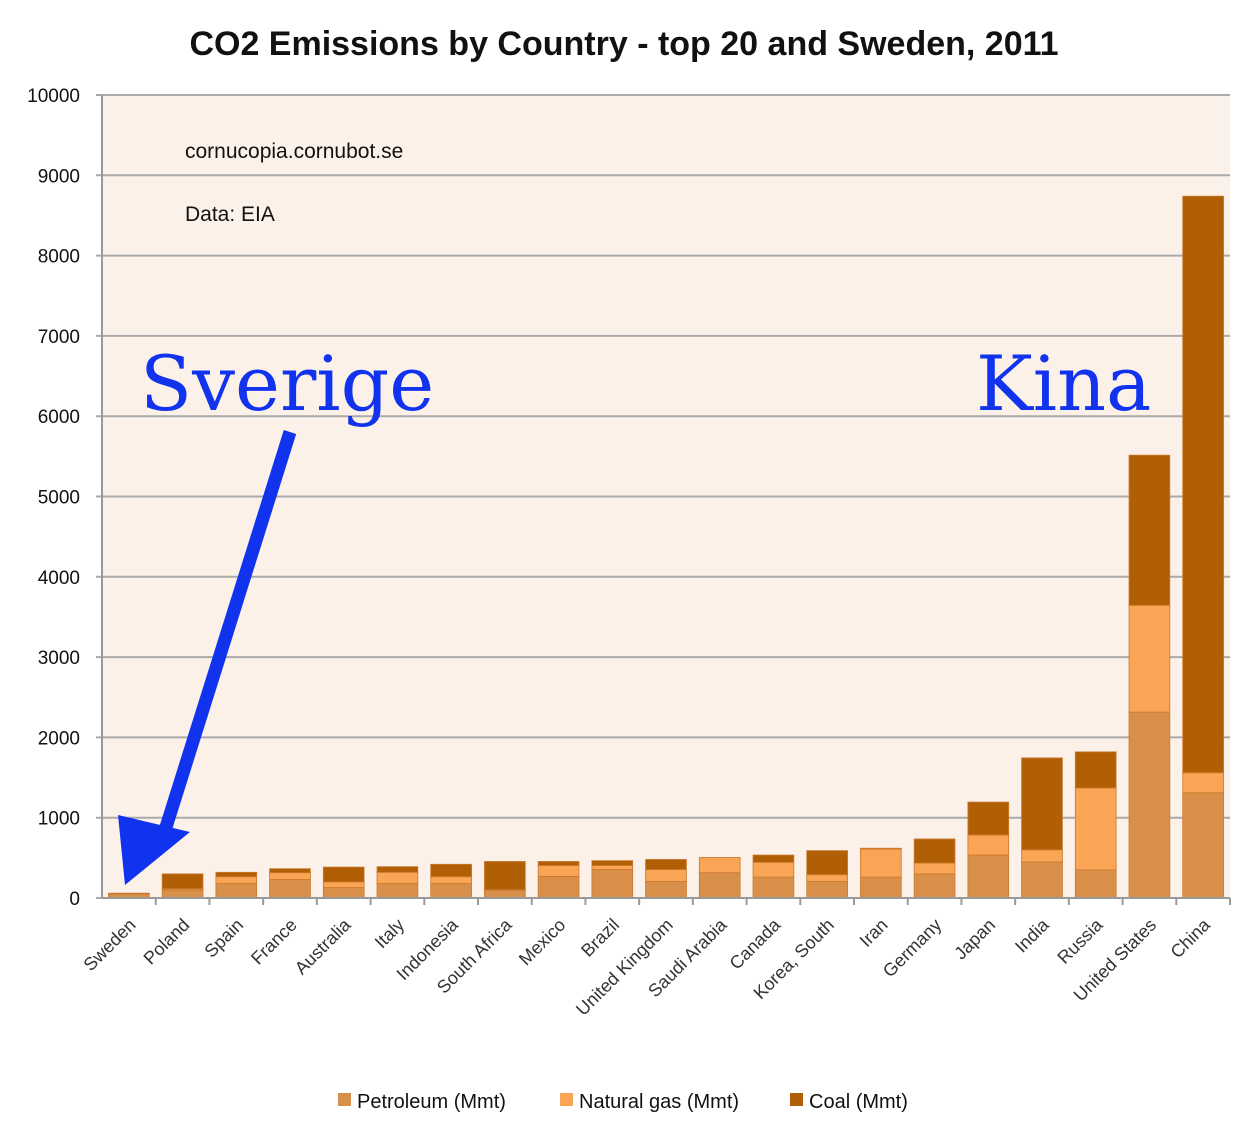  Describe the element at coordinates (389, 933) in the screenshot. I see `x-tick-label: Italy` at that location.